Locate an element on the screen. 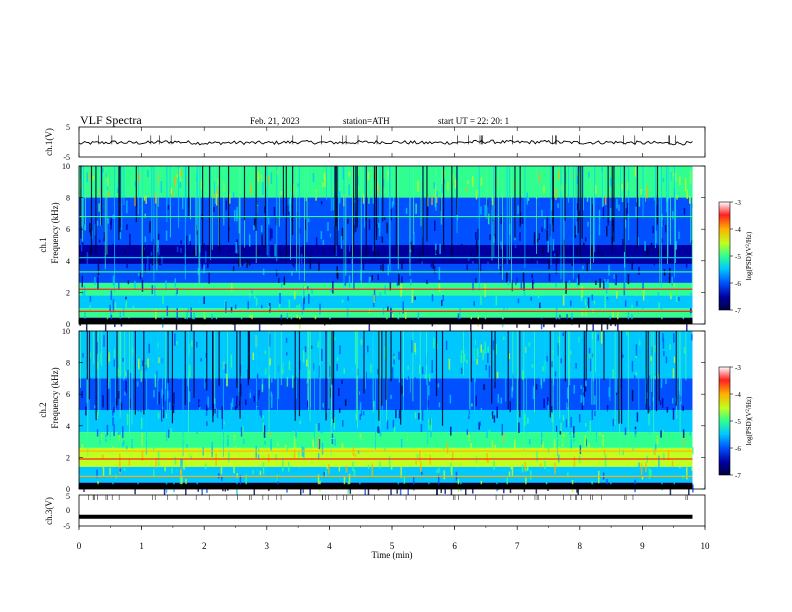 The width and height of the screenshot is (792, 612). ch3-ylabel: ch.3(V) is located at coordinates (49, 511).